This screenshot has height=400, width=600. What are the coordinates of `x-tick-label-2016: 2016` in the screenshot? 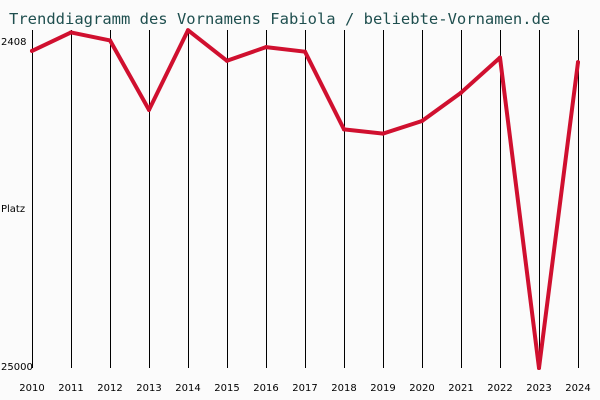 It's located at (265, 388).